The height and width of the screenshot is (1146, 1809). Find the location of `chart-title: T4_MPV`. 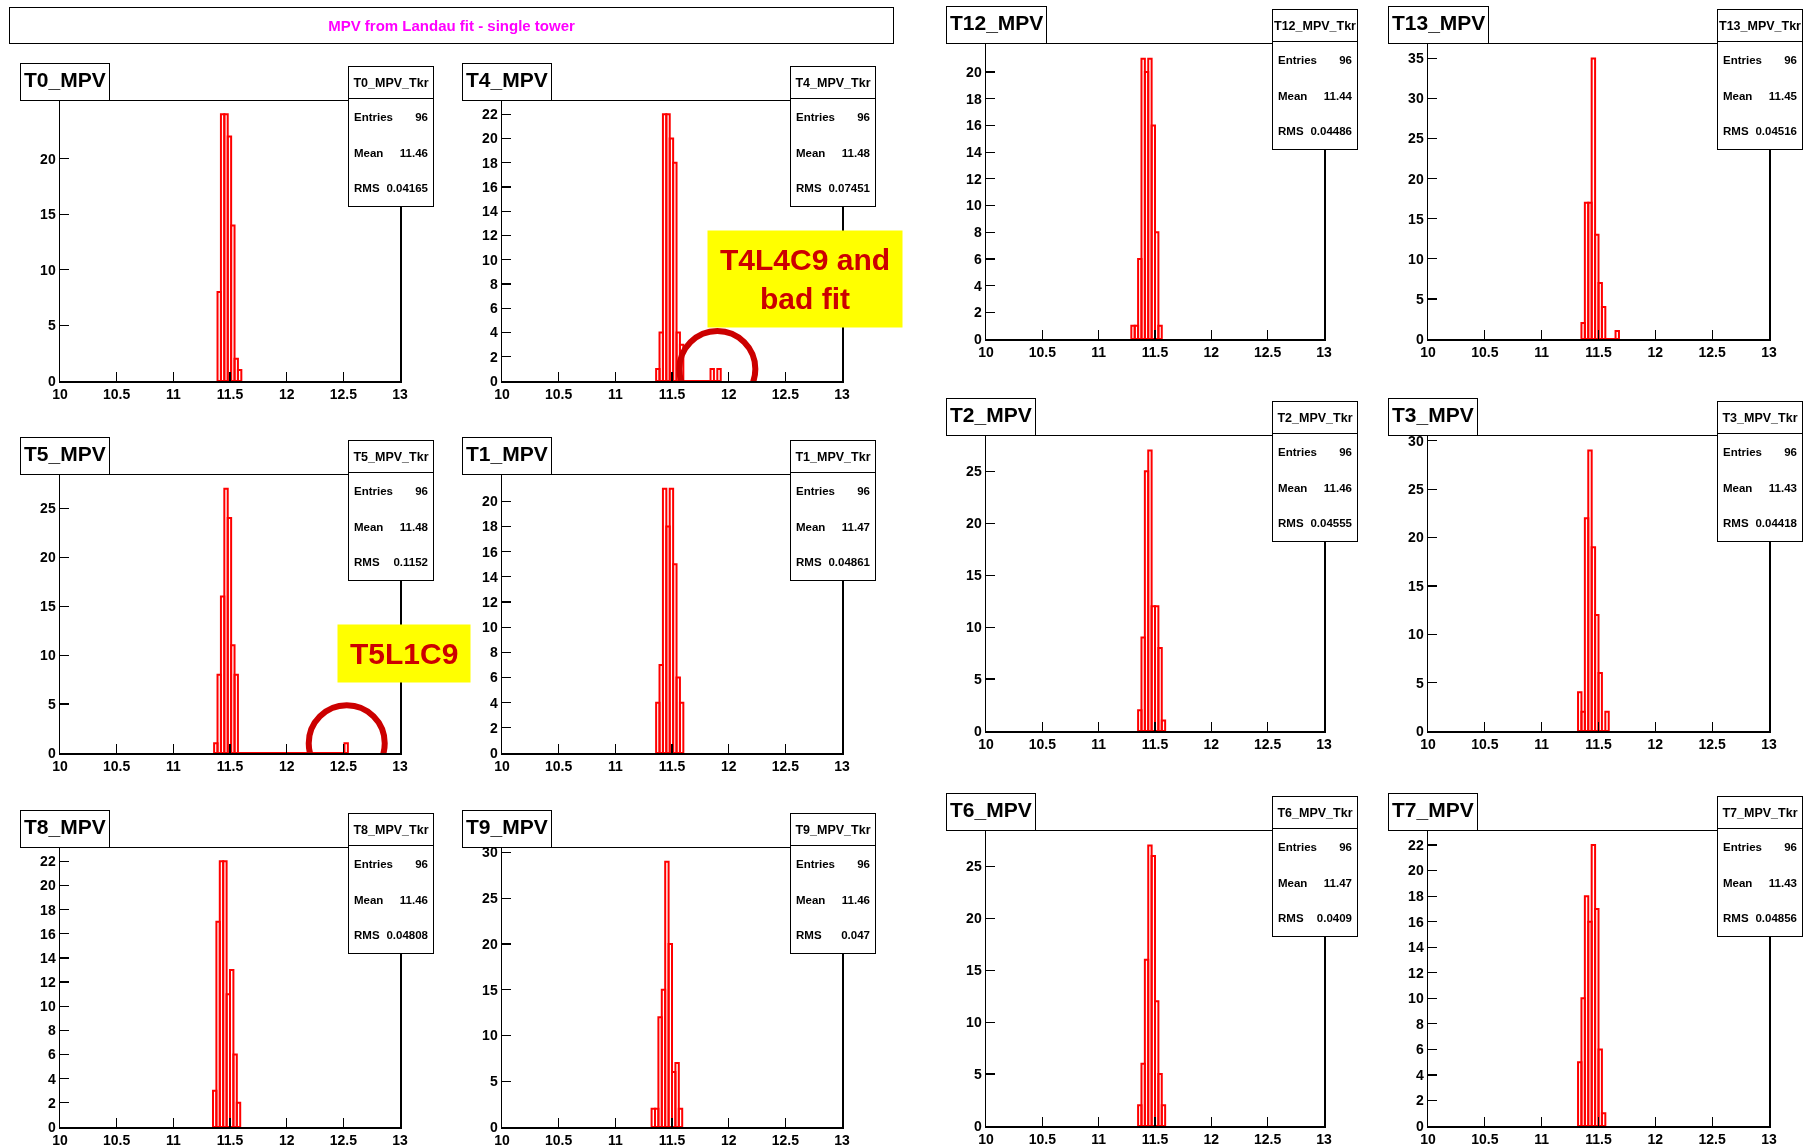

chart-title: T4_MPV is located at coordinates (507, 82).